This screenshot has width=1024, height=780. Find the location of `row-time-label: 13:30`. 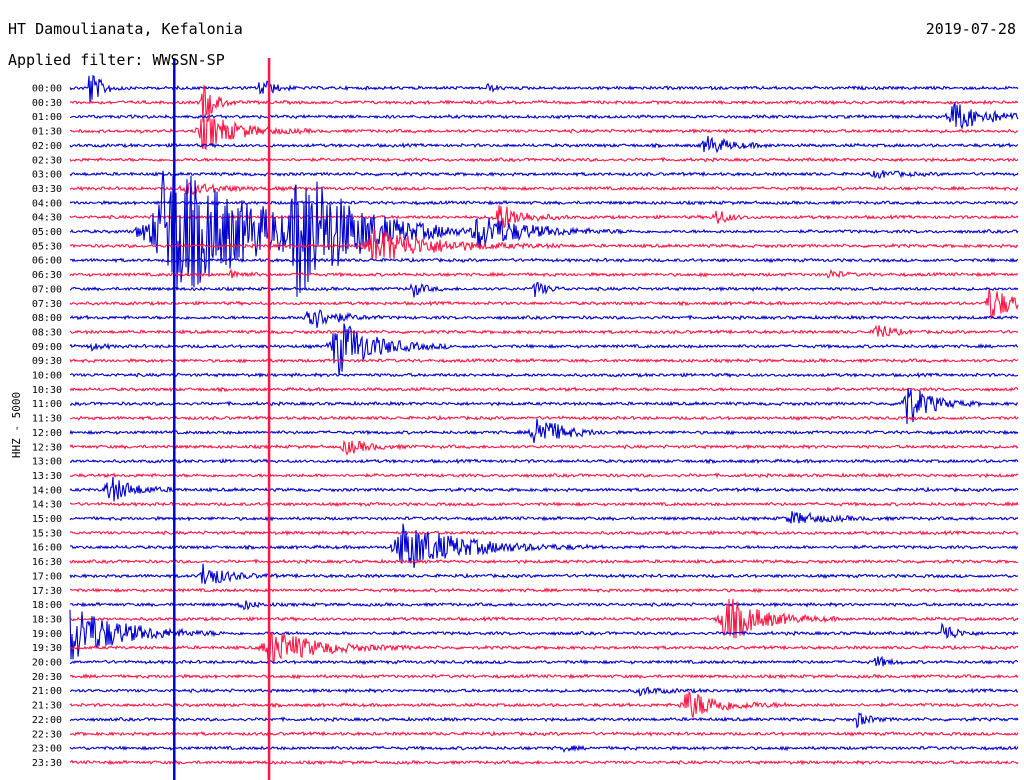

row-time-label: 13:30 is located at coordinates (47, 476).